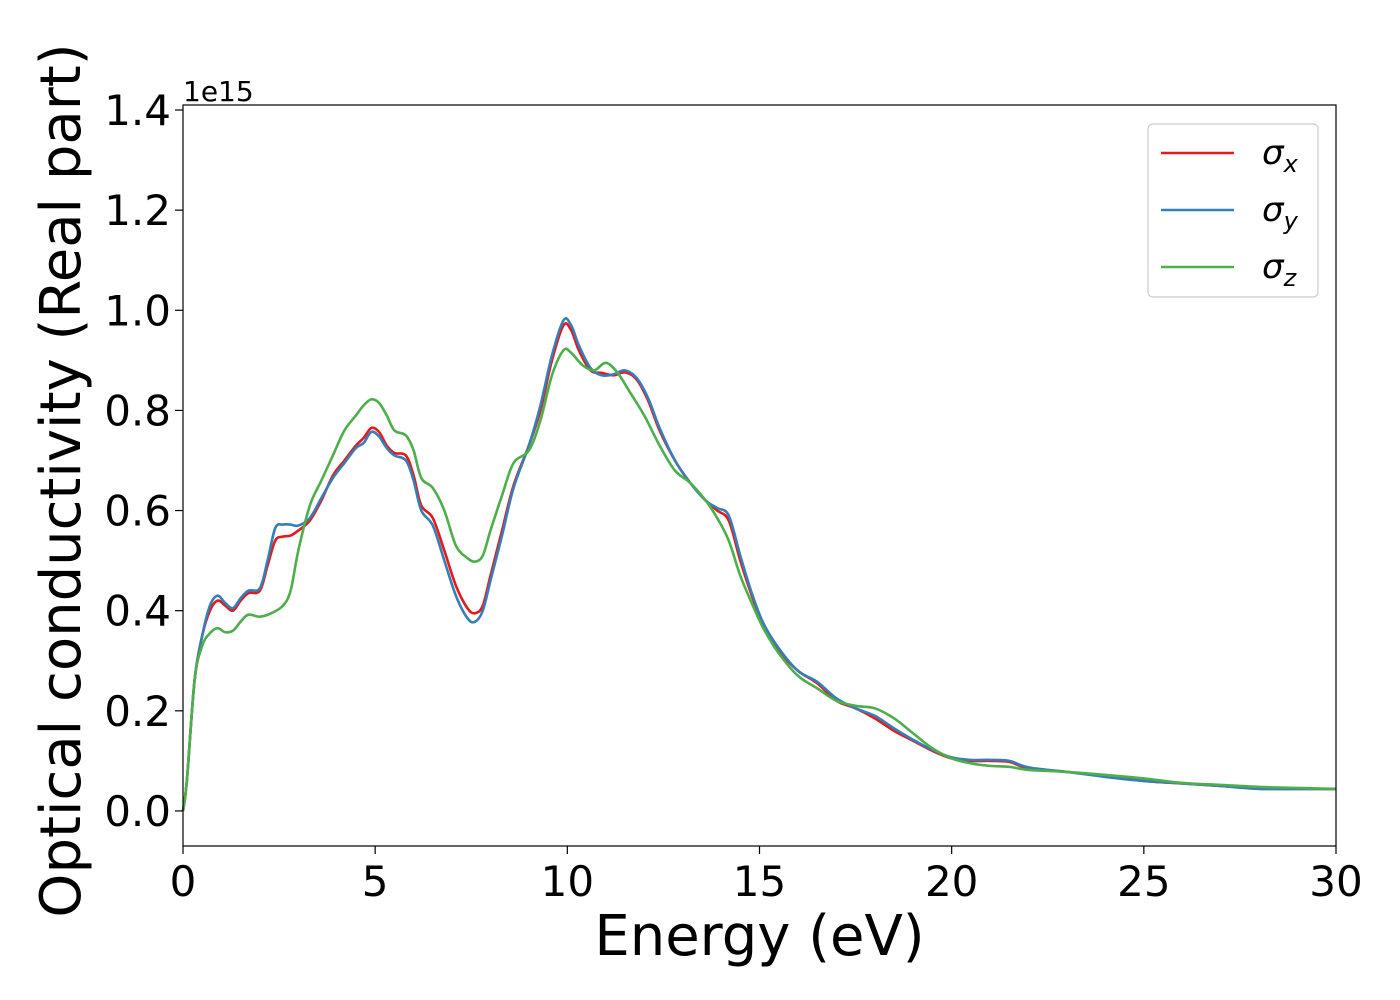  Describe the element at coordinates (951, 881) in the screenshot. I see `x-tick-label: 20` at that location.